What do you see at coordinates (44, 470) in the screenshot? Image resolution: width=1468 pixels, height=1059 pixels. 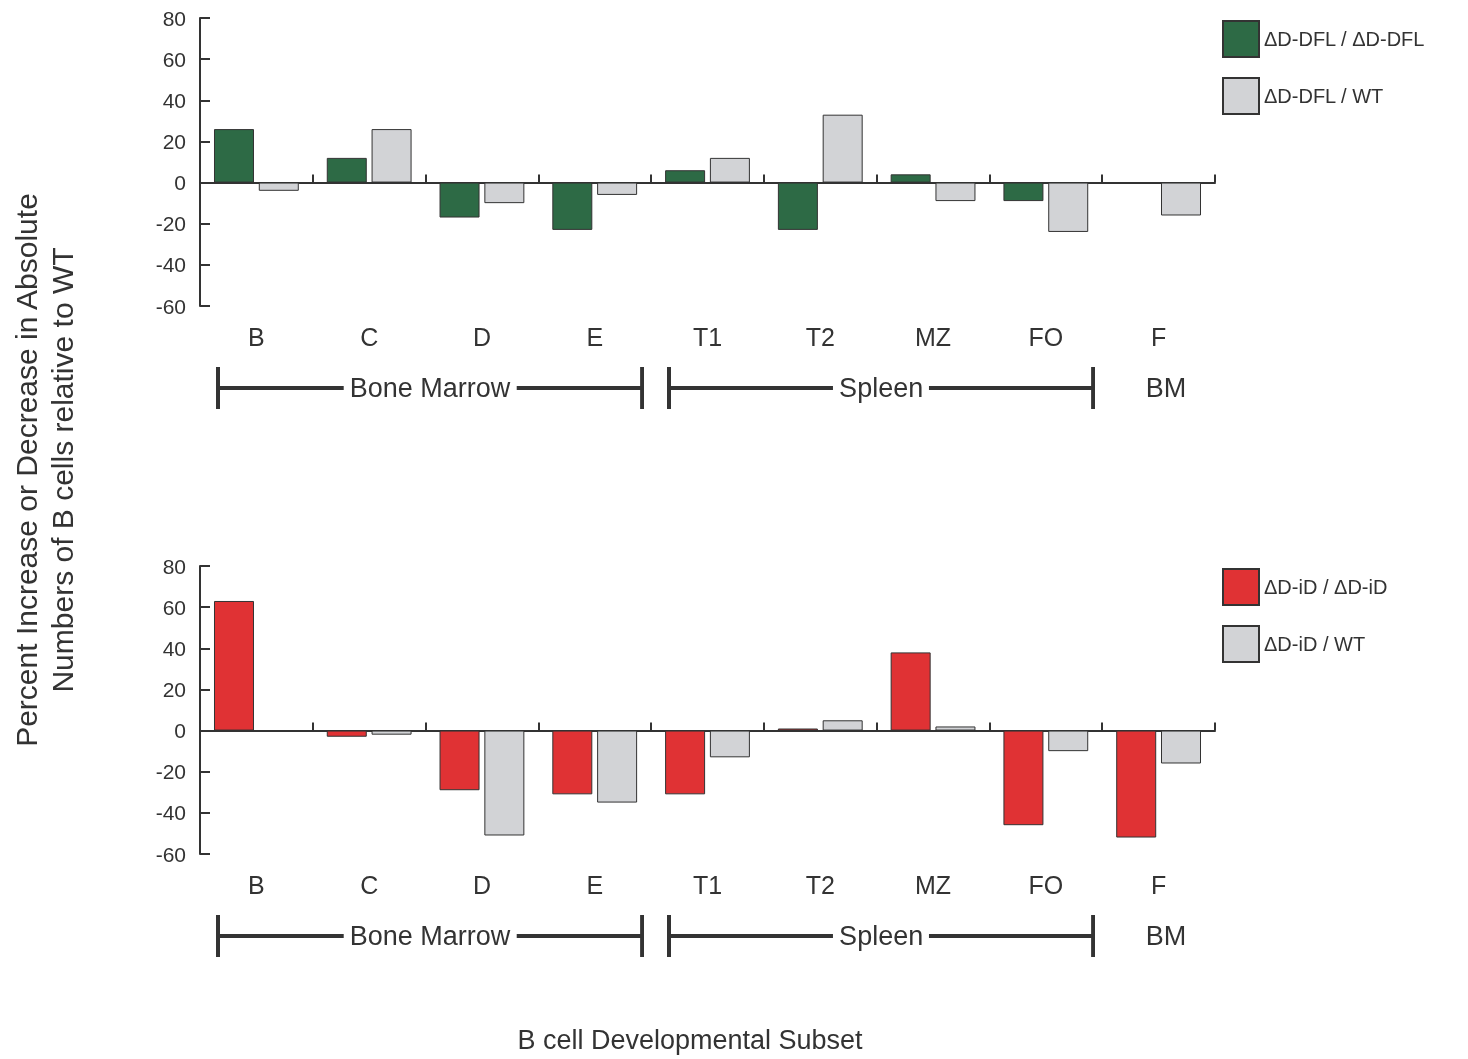 I see `y-axis-title: Percent Increase or Decrease in Absolute Numbers of B cells relative to WT` at bounding box center [44, 470].